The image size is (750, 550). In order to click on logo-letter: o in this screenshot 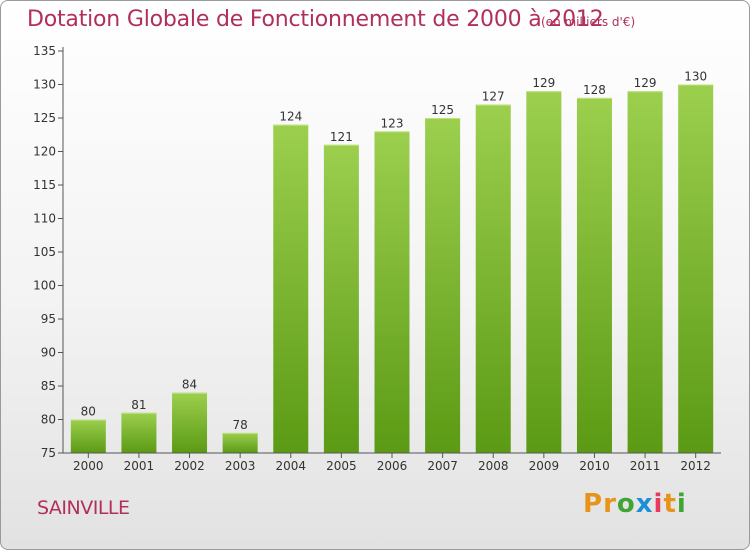, I will do `click(626, 504)`.